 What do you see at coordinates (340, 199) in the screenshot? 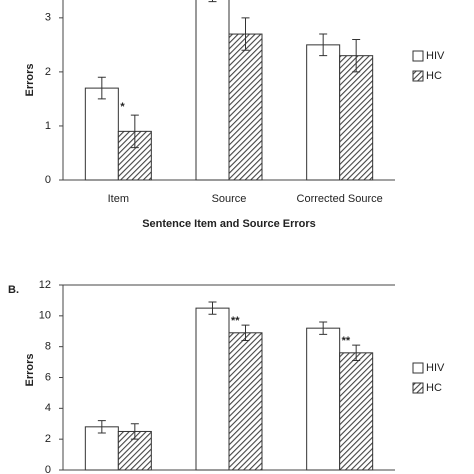
I see `x-tick-label: Corrected Source` at bounding box center [340, 199].